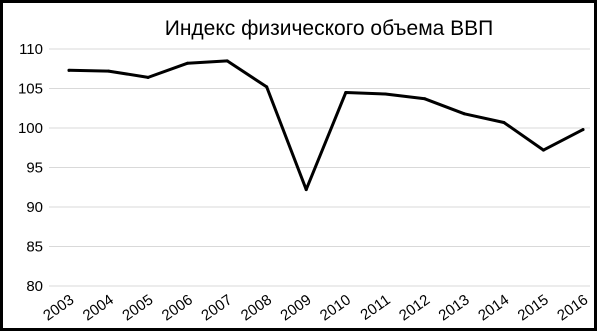 The height and width of the screenshot is (334, 597). Describe the element at coordinates (335, 307) in the screenshot. I see `x-tick-label: 2010` at that location.